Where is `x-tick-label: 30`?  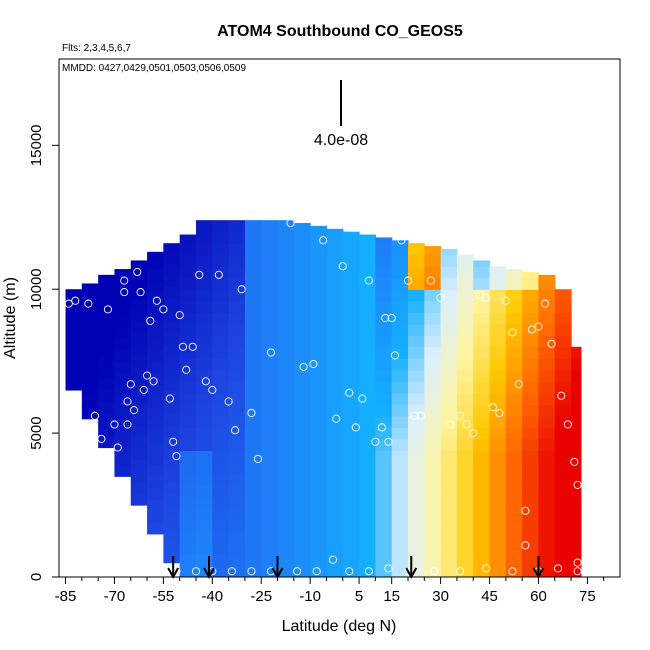 x-tick-label: 30 is located at coordinates (440, 596).